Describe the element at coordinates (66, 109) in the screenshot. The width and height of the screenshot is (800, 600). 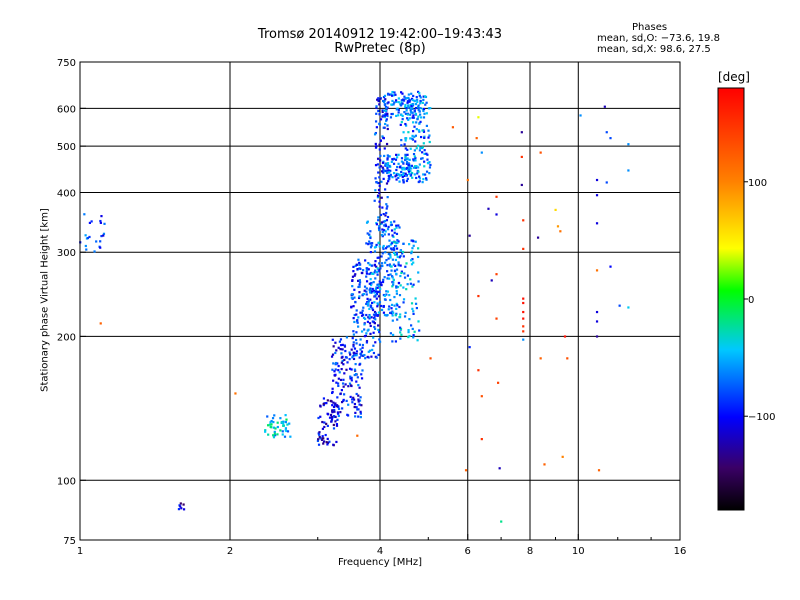
I see `y-tick-label: 600` at that location.